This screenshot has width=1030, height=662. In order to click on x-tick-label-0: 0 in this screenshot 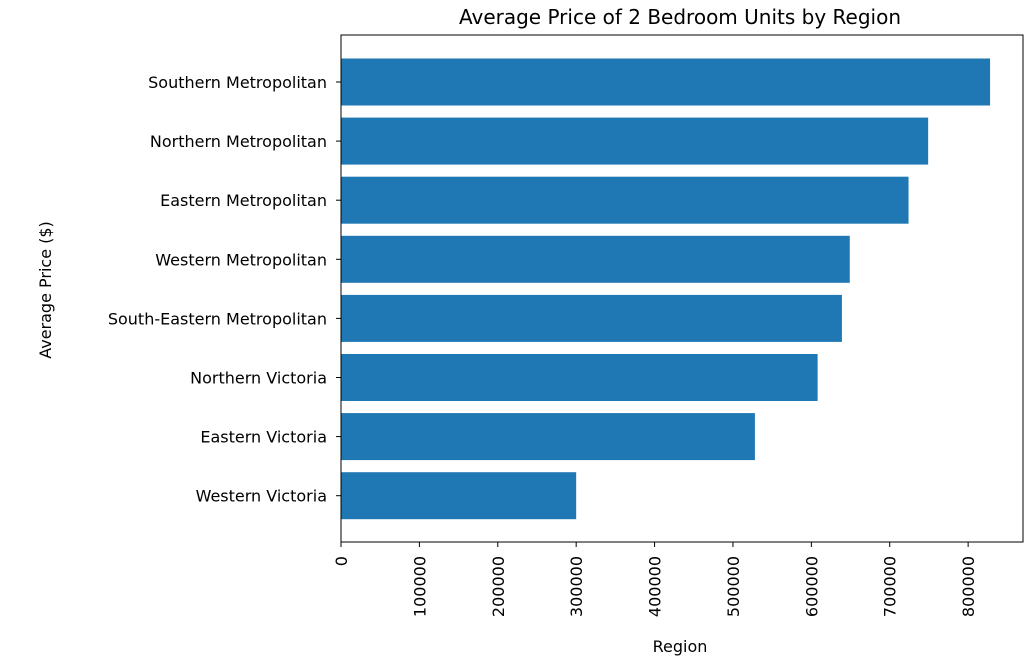, I will do `click(341, 561)`.